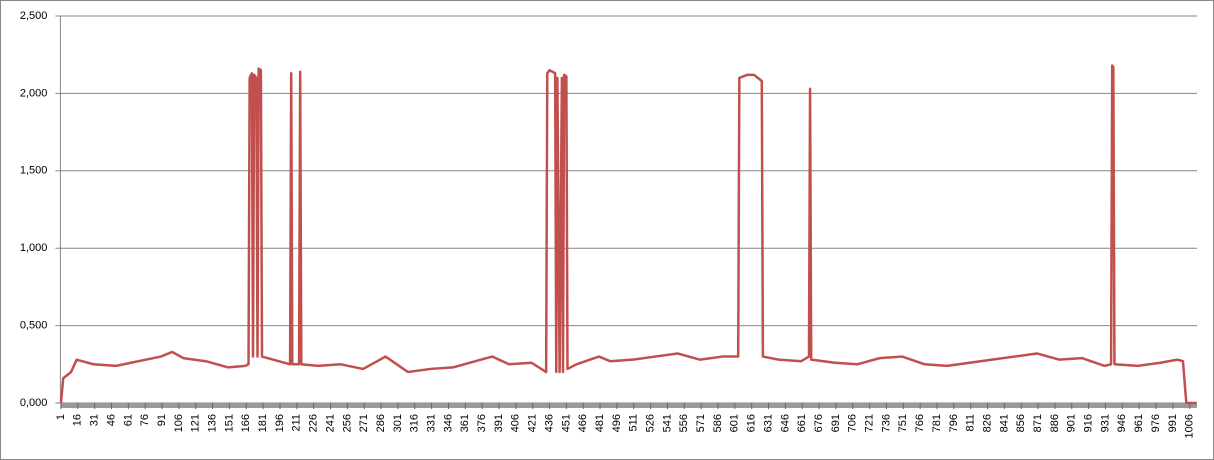 The image size is (1214, 460). What do you see at coordinates (263, 423) in the screenshot?
I see `x-tick-label: 181` at bounding box center [263, 423].